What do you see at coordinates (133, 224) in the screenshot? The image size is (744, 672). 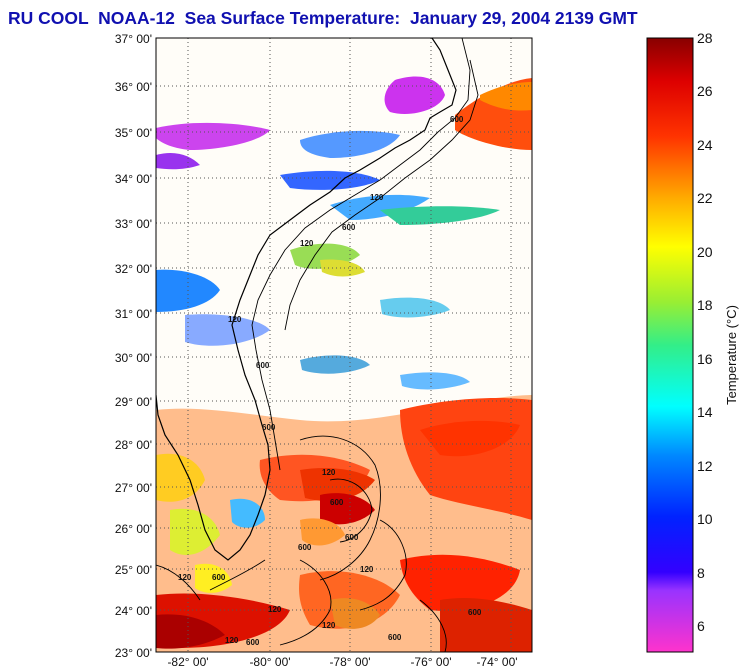 I see `lat-tick-label: 33° 00'` at bounding box center [133, 224].